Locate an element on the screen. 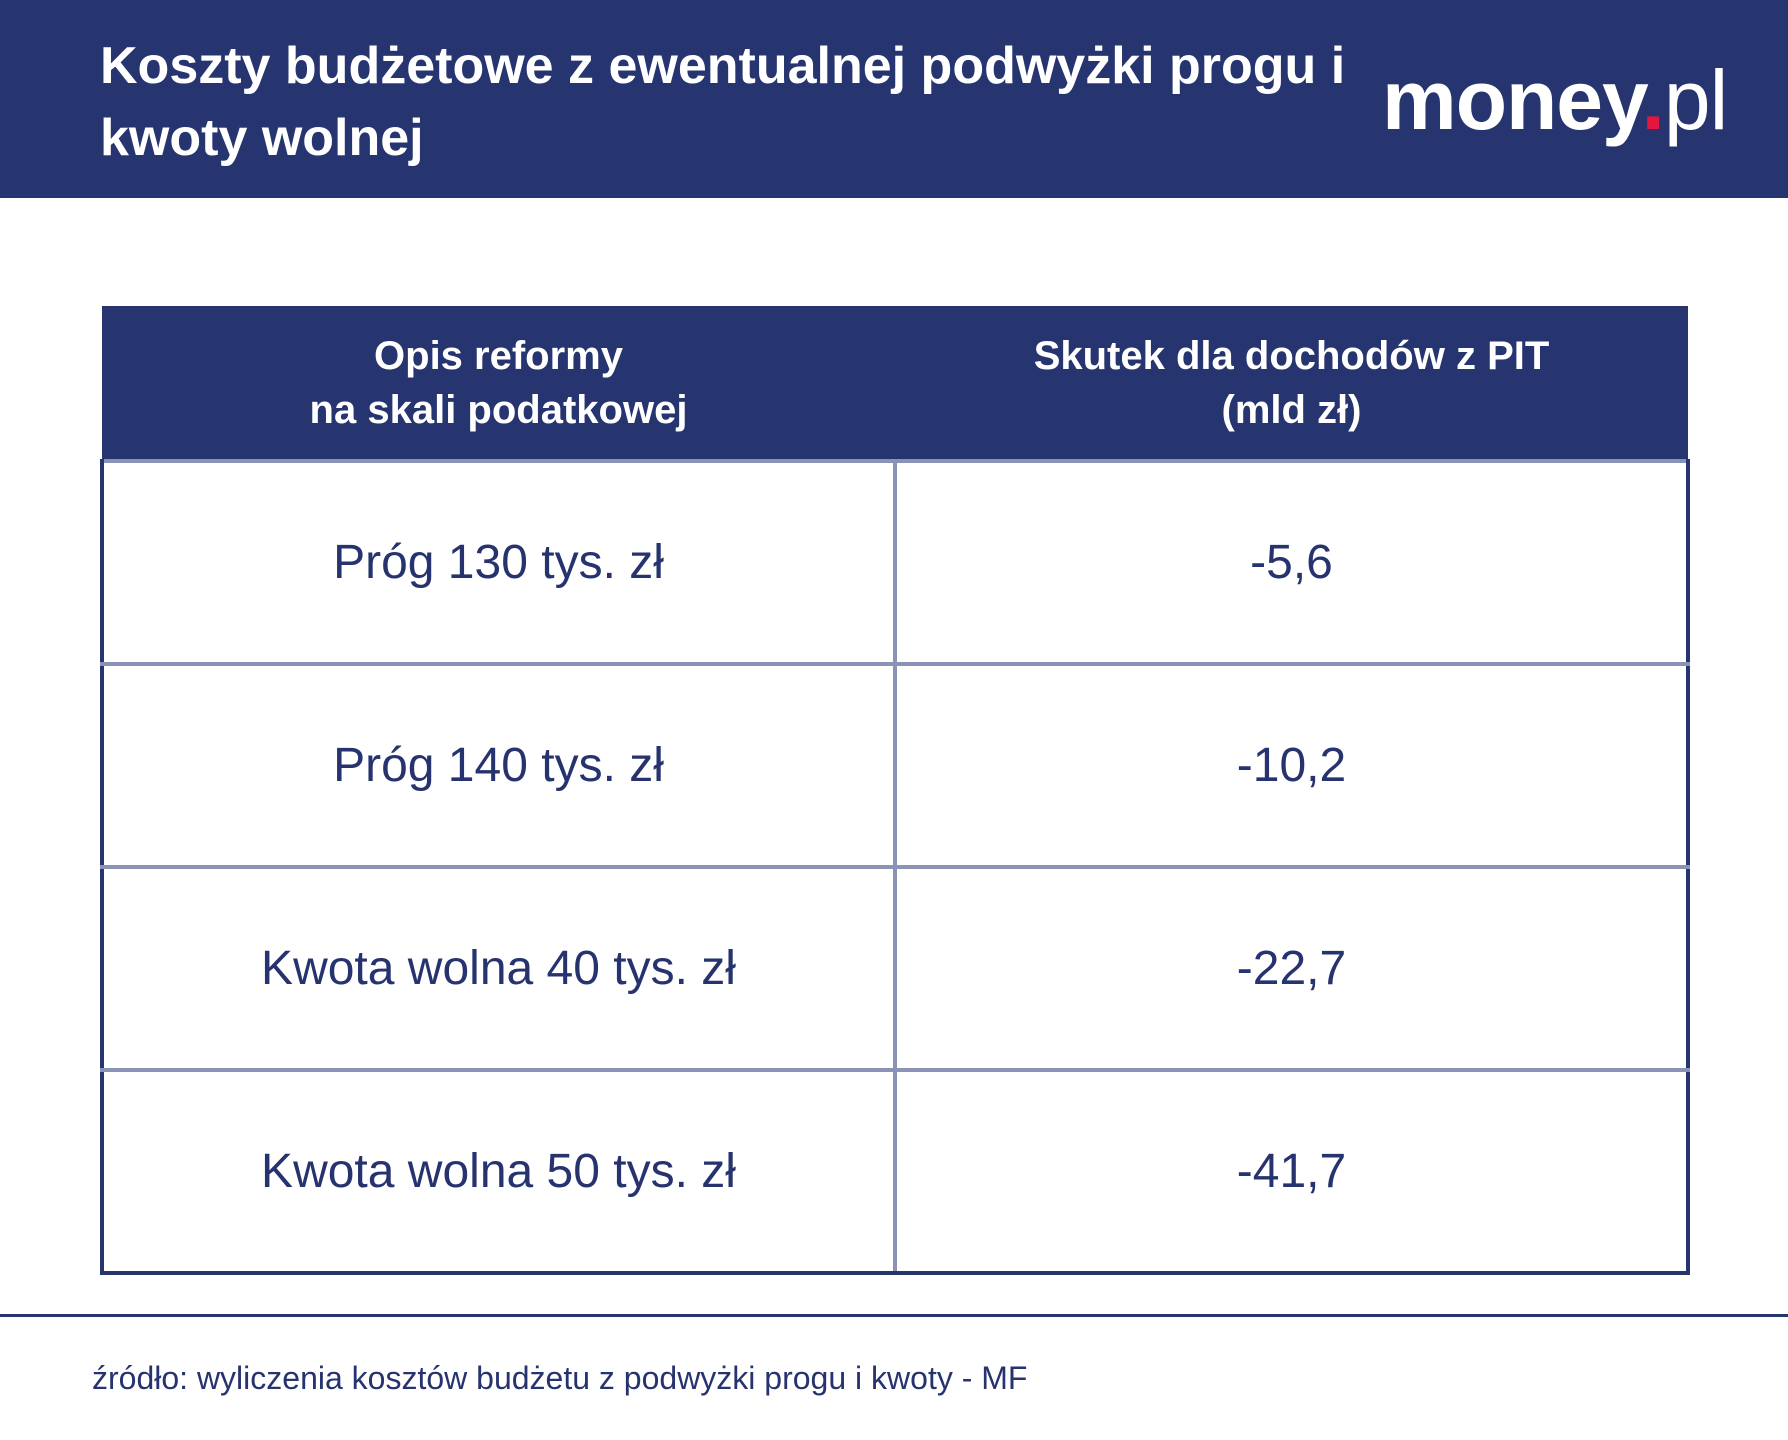  table-row: Próg 140 tys. zł -10,2 is located at coordinates (895, 765).